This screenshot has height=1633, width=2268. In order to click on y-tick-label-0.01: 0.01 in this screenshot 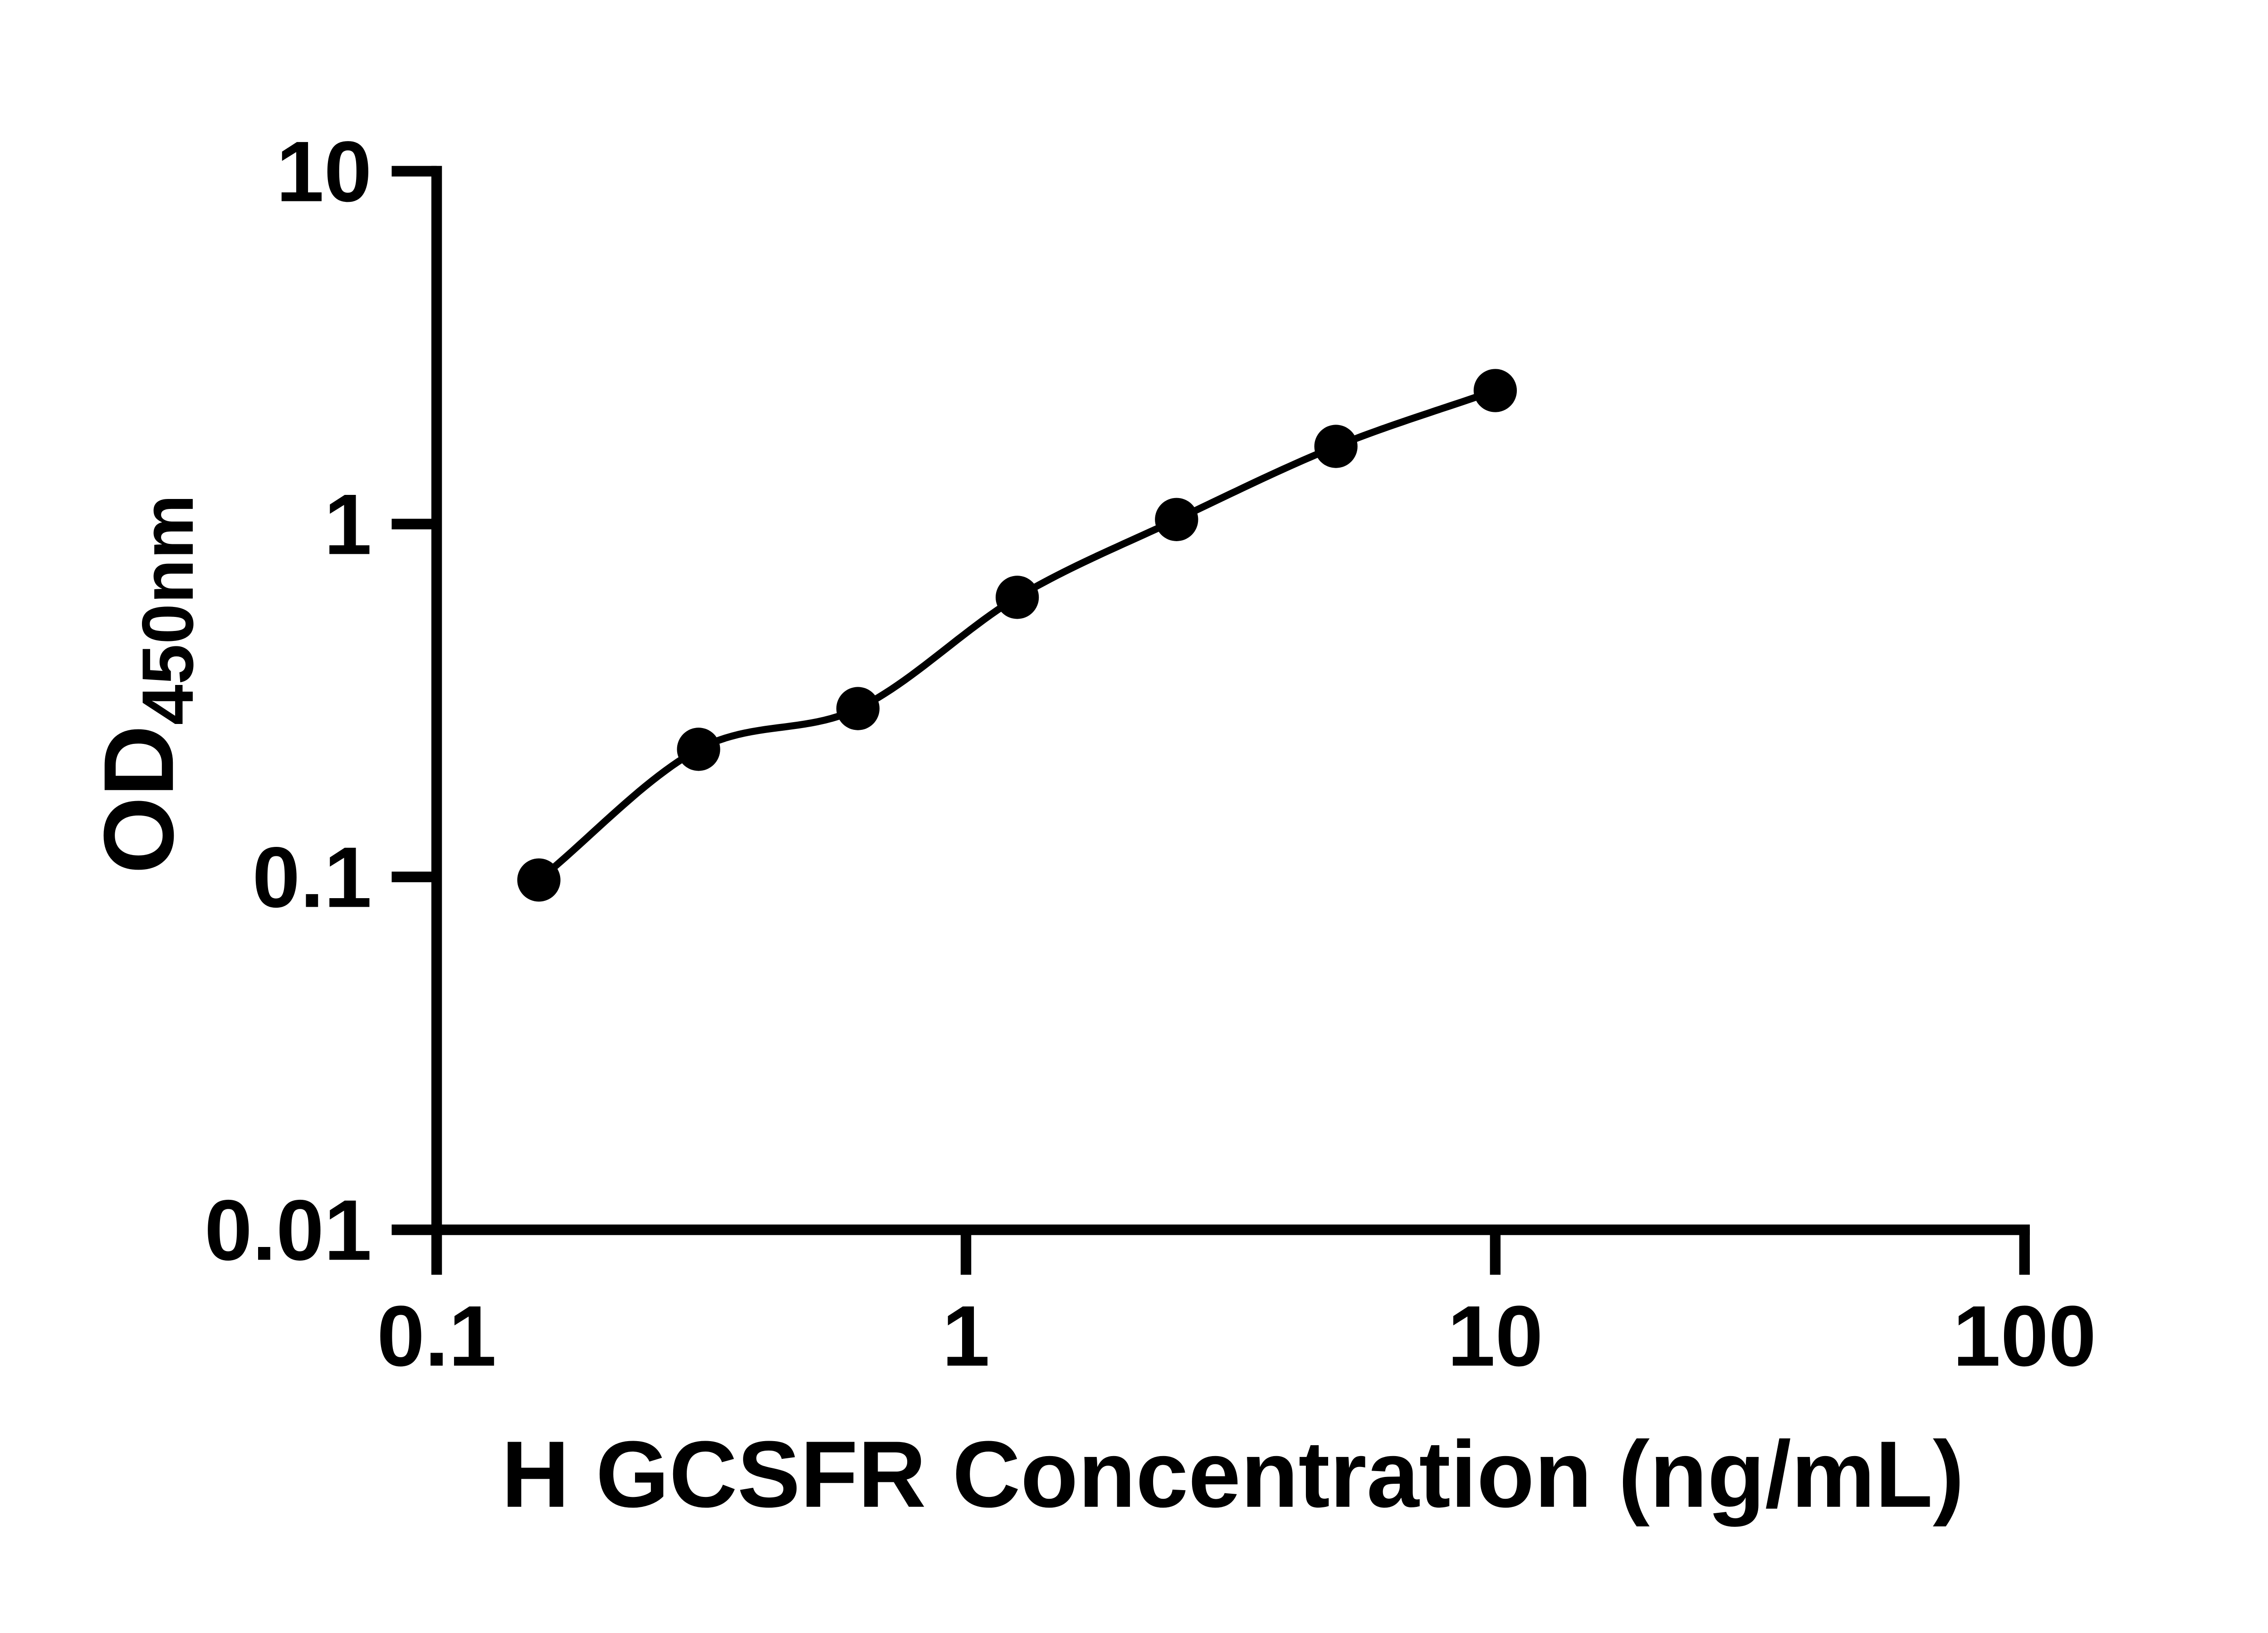, I will do `click(289, 1230)`.